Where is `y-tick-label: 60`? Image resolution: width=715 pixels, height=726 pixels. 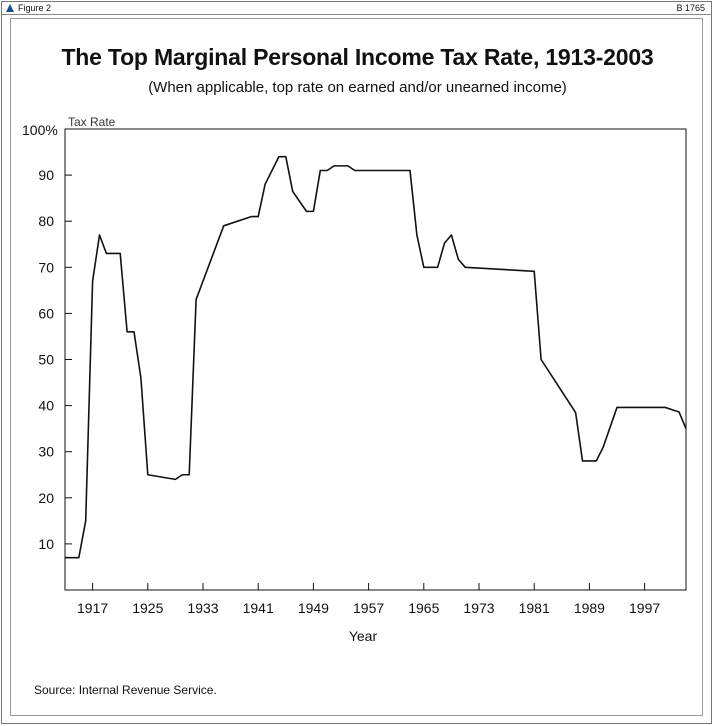
y-tick-label: 60 is located at coordinates (46, 313).